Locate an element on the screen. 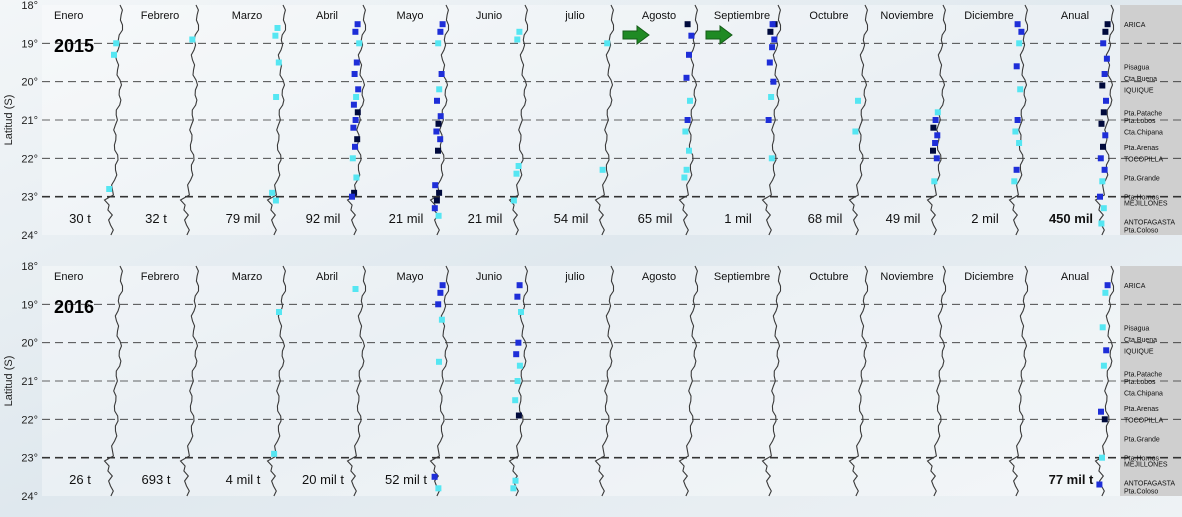 This screenshot has width=1182, height=517. column-header: Febrero is located at coordinates (160, 16).